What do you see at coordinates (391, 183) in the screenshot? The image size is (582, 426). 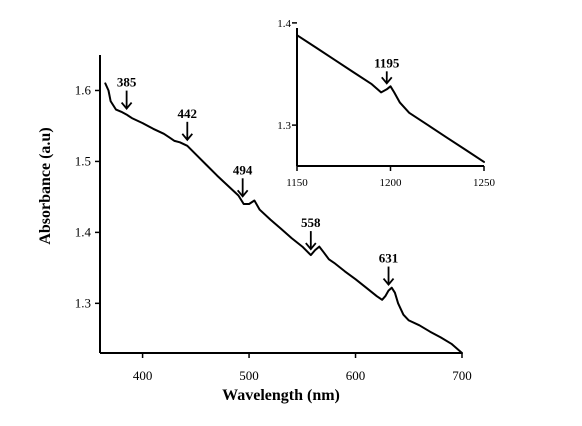 I see `inset-x-tick-label: 1200` at bounding box center [391, 183].